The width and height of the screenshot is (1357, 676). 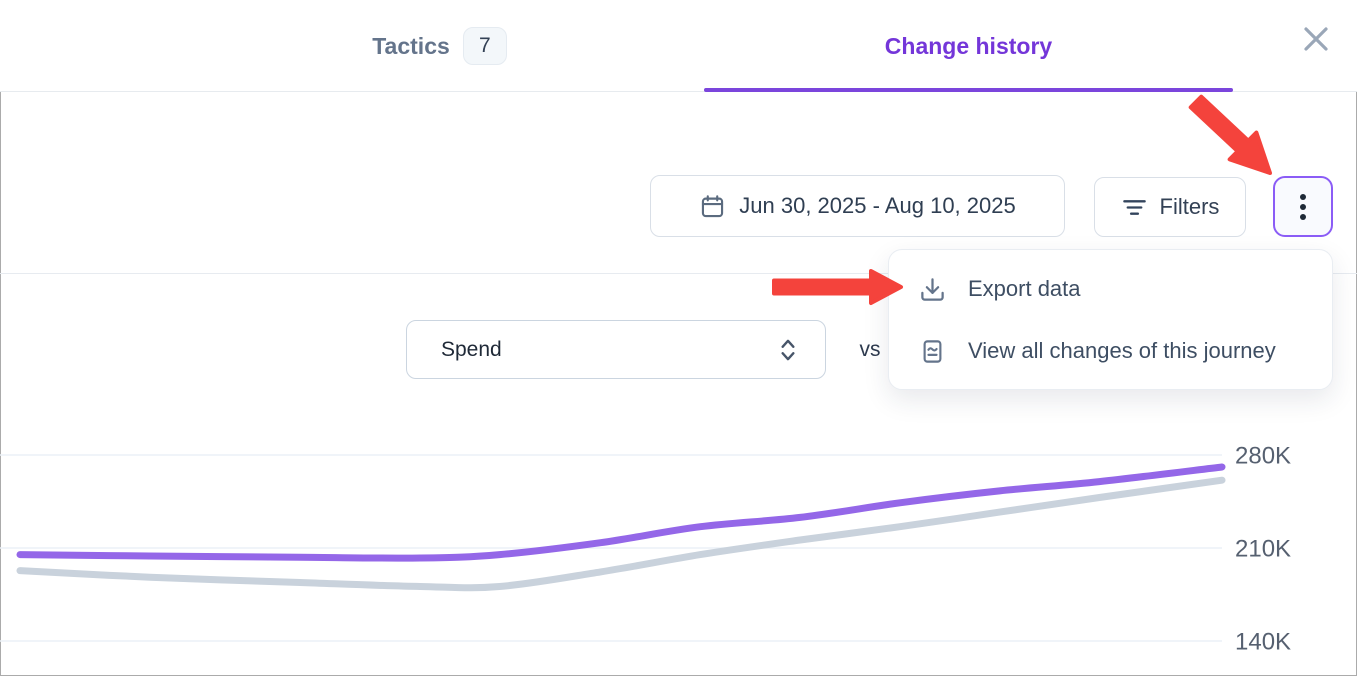 What do you see at coordinates (870, 349) in the screenshot?
I see `vs-label: vs` at bounding box center [870, 349].